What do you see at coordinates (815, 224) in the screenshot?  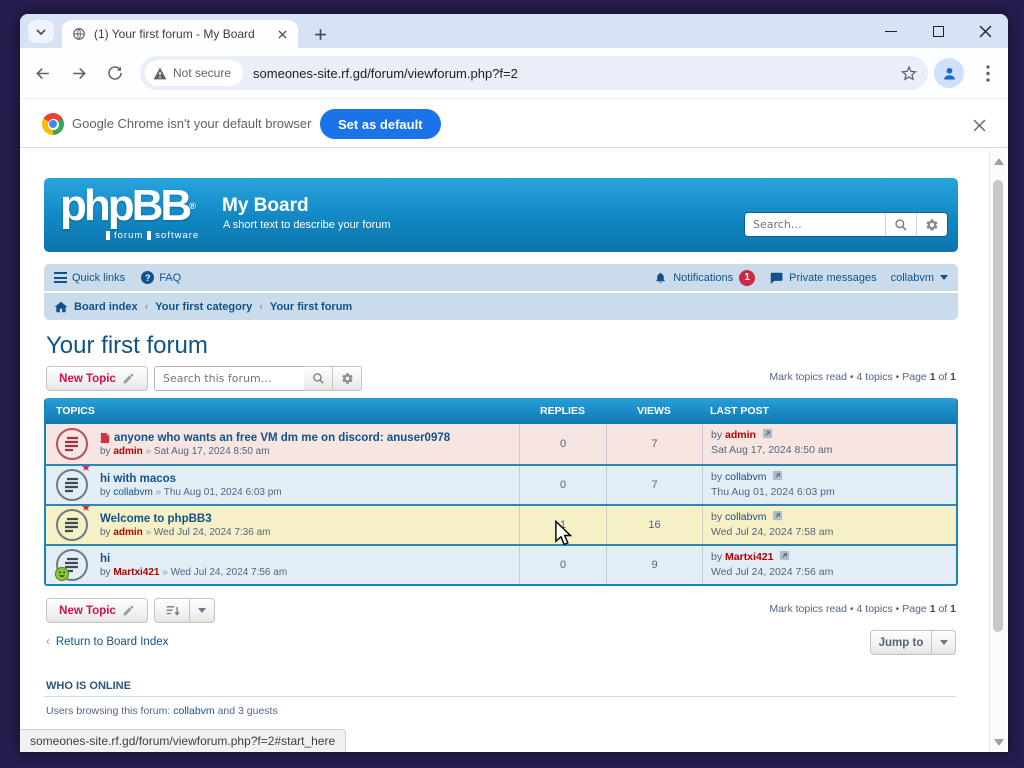 I see `header-search-input` at bounding box center [815, 224].